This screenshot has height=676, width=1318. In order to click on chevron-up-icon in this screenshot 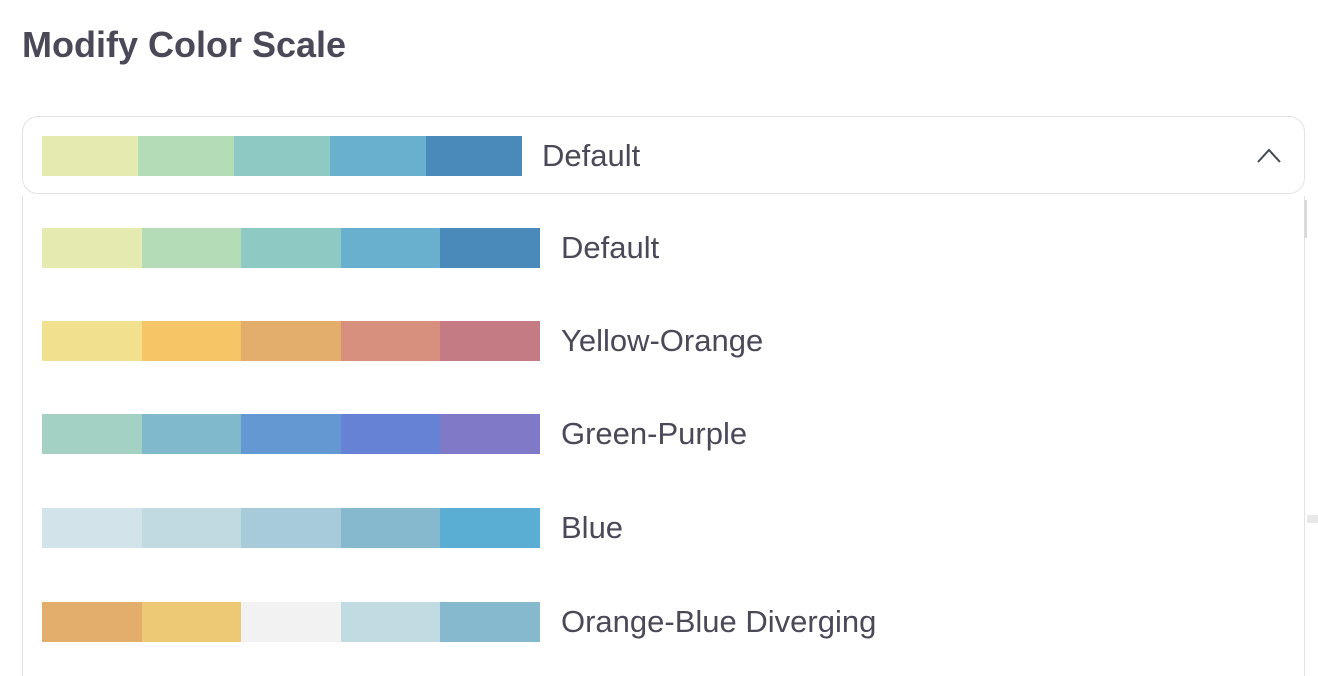, I will do `click(1269, 155)`.